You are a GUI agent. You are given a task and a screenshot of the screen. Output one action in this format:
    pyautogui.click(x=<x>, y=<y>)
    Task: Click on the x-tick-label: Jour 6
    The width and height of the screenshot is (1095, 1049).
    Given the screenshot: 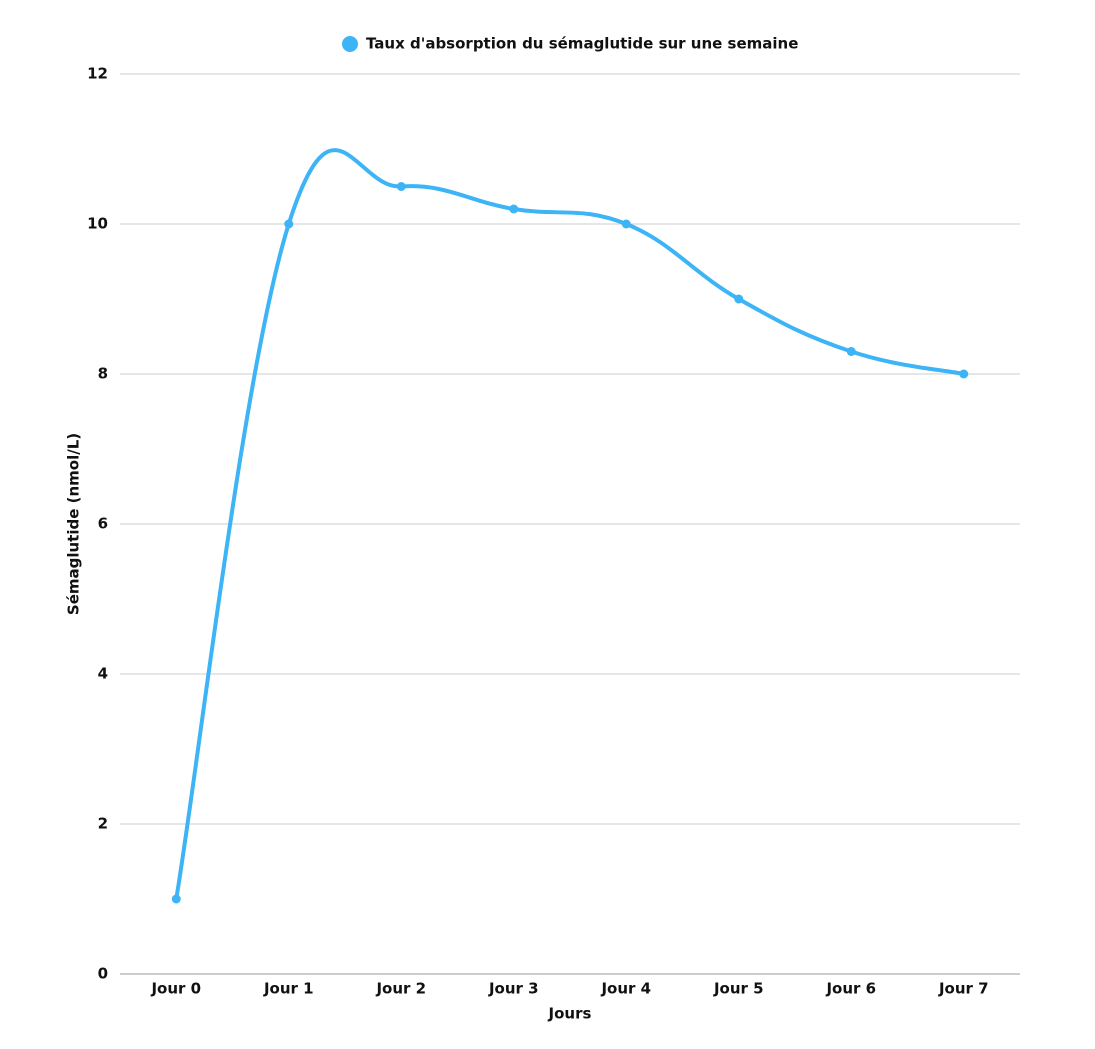 What is the action you would take?
    pyautogui.click(x=850, y=989)
    